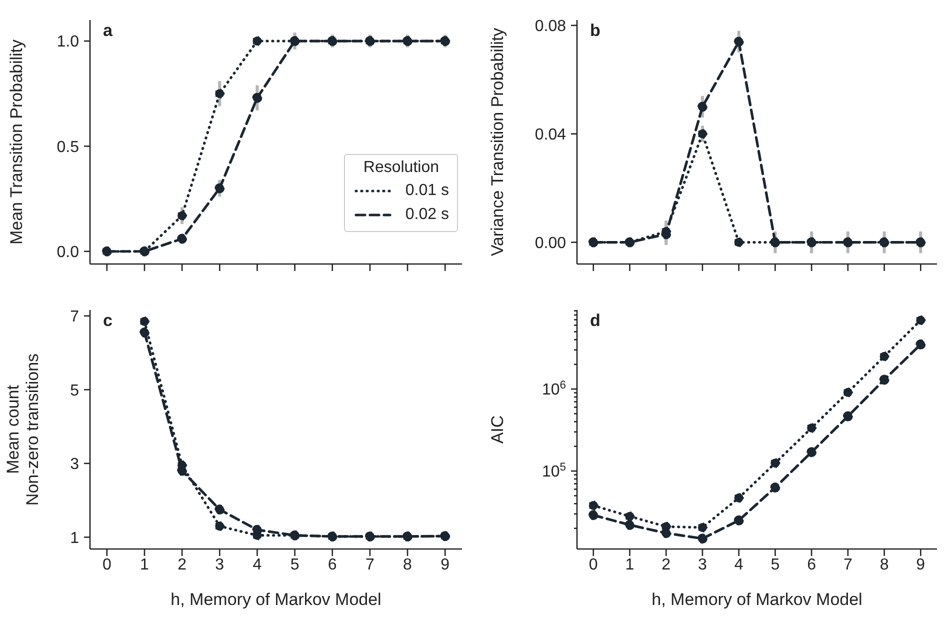 This screenshot has height=621, width=945. I want to click on chart-title: c, so click(107, 321).